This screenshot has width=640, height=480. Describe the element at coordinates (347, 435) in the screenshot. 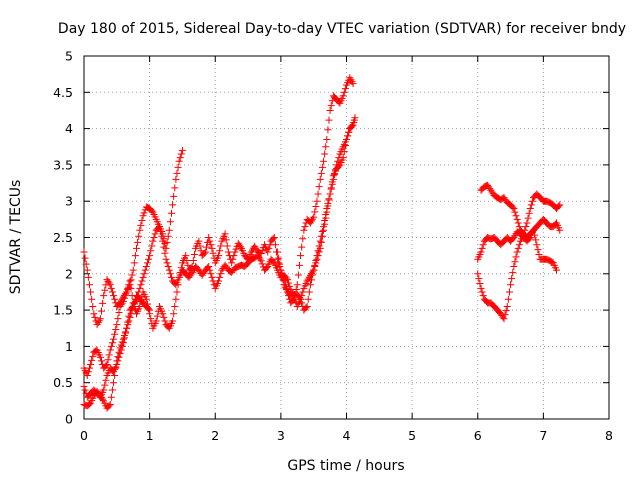

I see `x-tick-label: 4` at that location.